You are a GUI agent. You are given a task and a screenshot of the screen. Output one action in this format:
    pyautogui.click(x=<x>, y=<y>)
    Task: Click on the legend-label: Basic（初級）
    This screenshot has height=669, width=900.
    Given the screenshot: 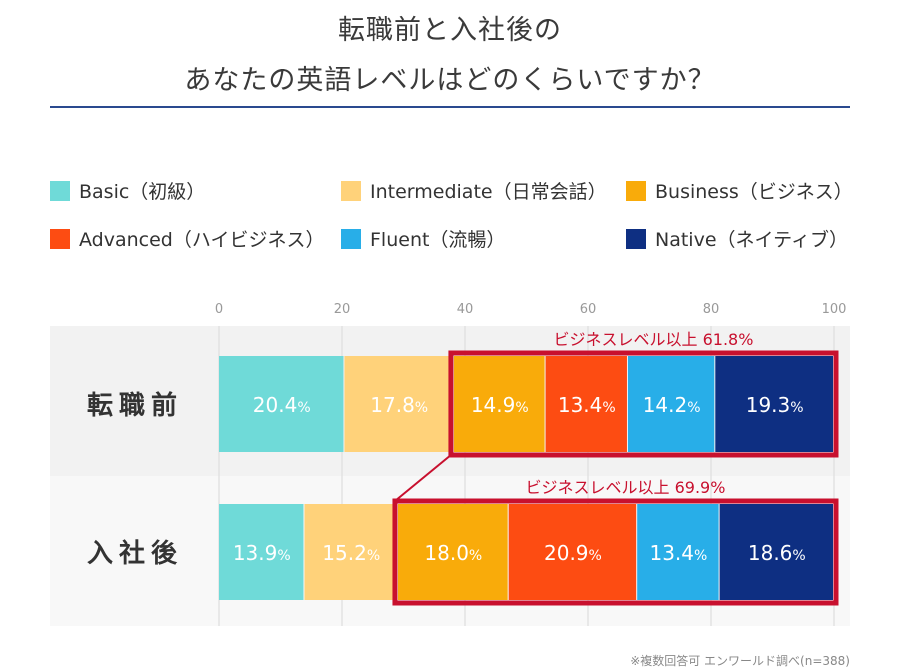 What is the action you would take?
    pyautogui.click(x=142, y=192)
    